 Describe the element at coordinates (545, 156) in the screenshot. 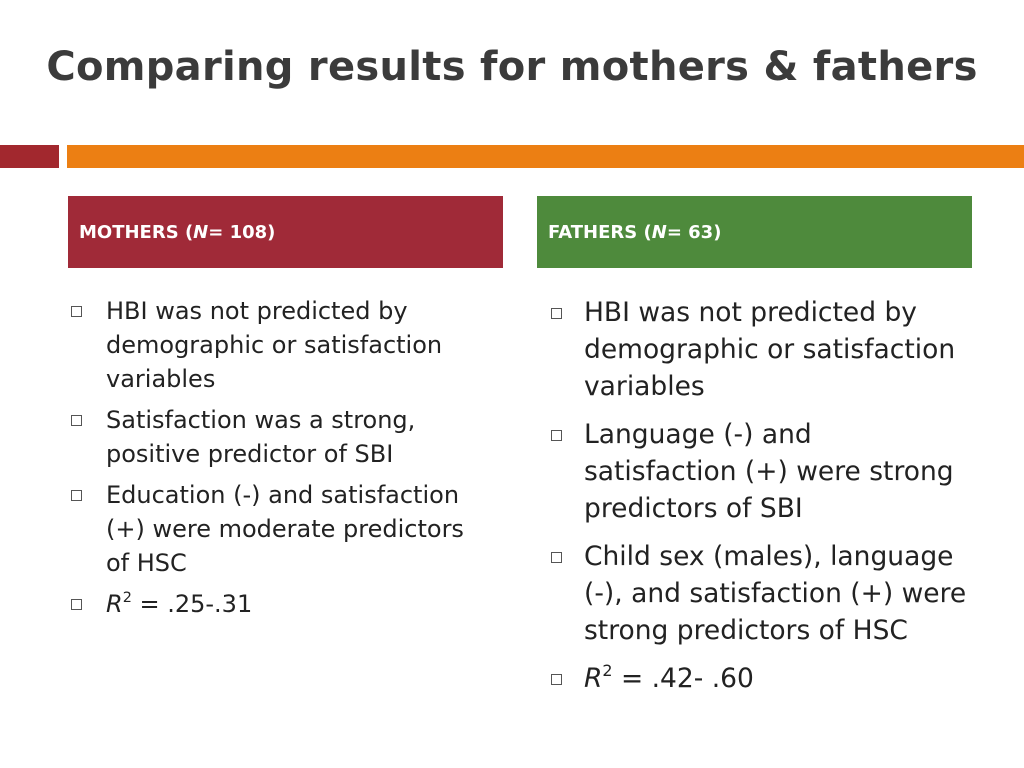

I see `accent-bar-orange` at that location.